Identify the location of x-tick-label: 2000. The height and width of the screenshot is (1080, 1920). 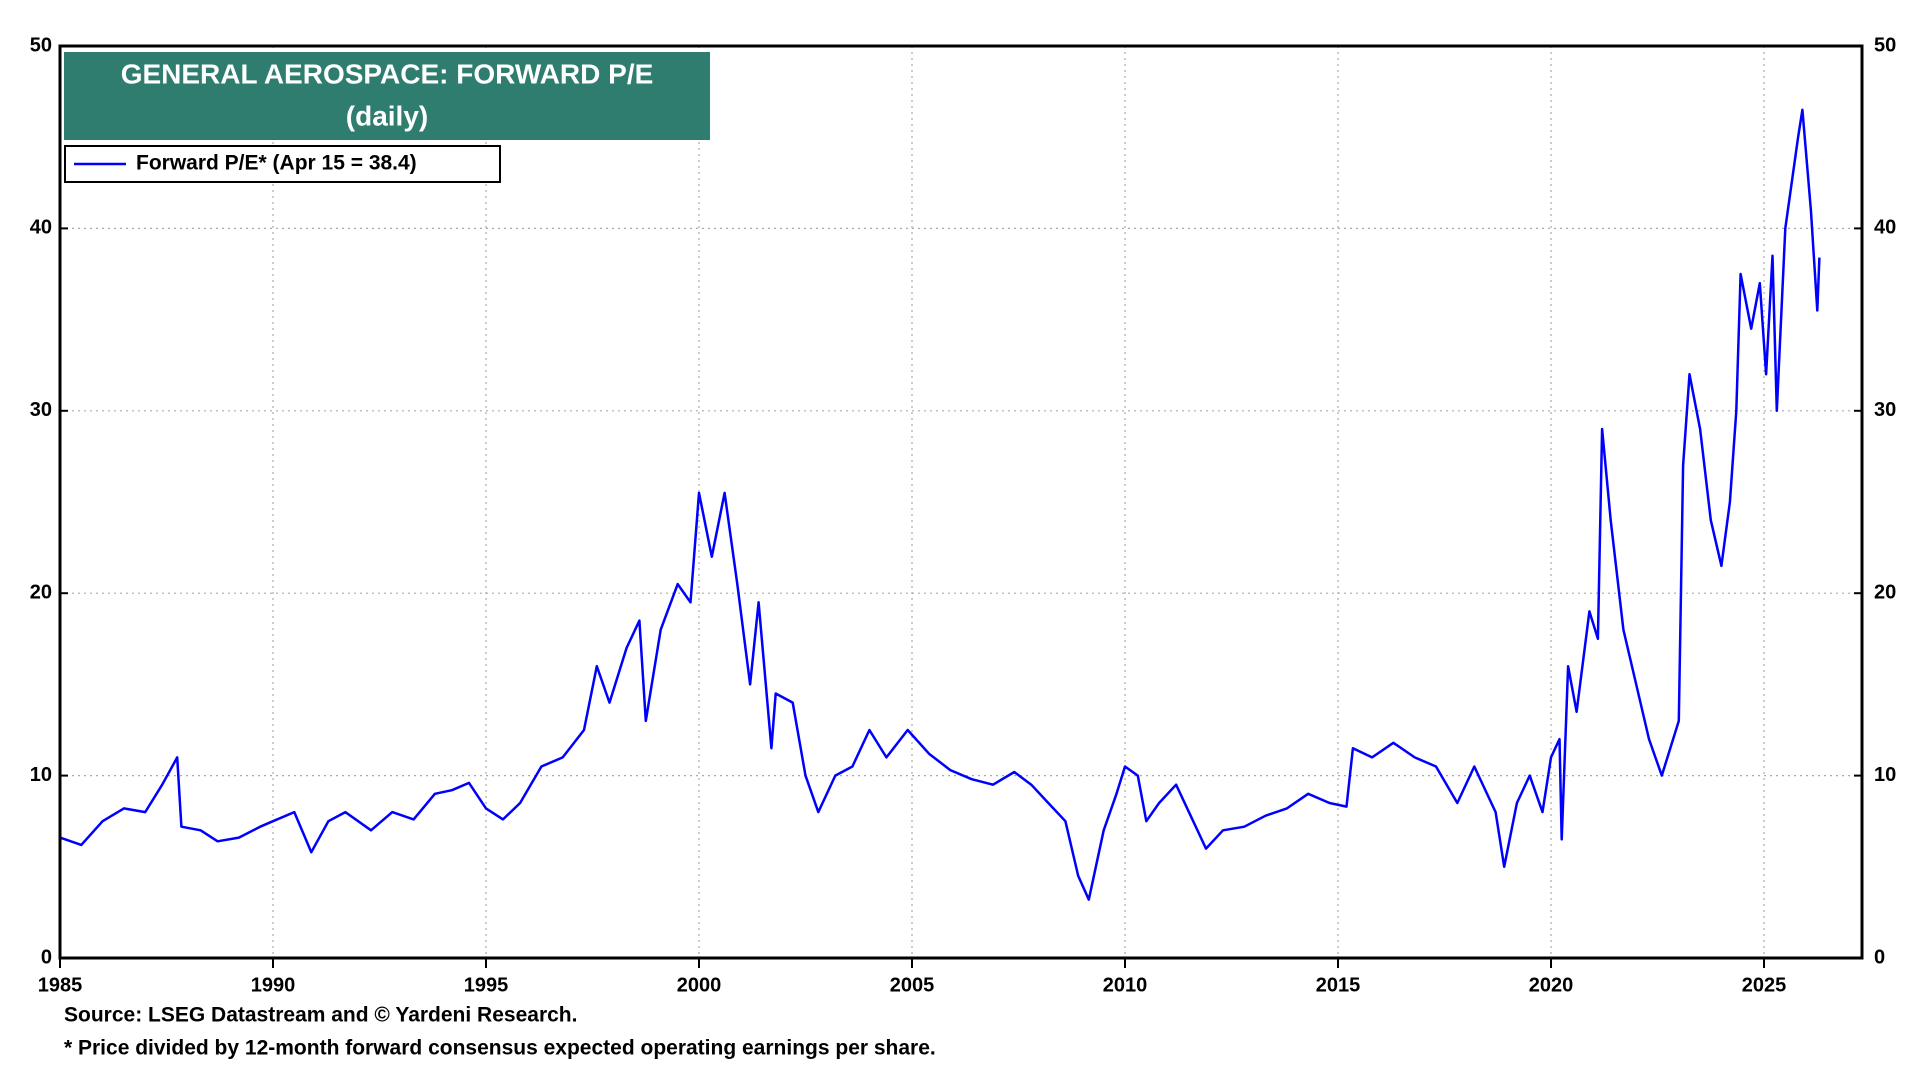
(699, 985).